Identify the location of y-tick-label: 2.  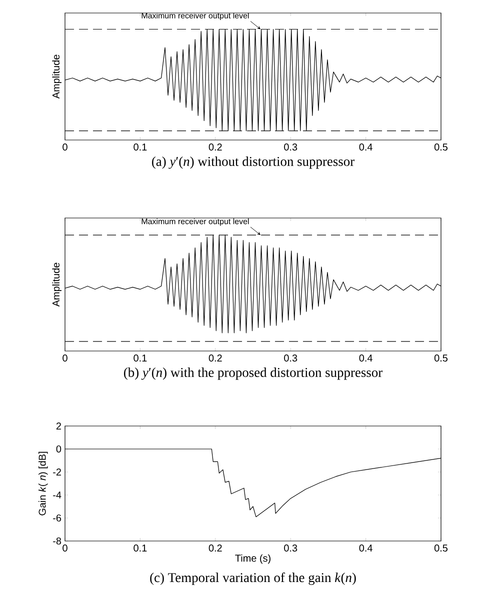
(58, 426).